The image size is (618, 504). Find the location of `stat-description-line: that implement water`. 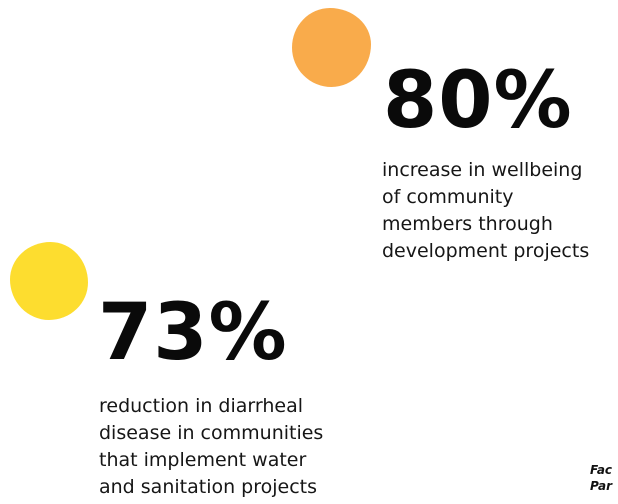

stat-description-line: that implement water is located at coordinates (203, 460).